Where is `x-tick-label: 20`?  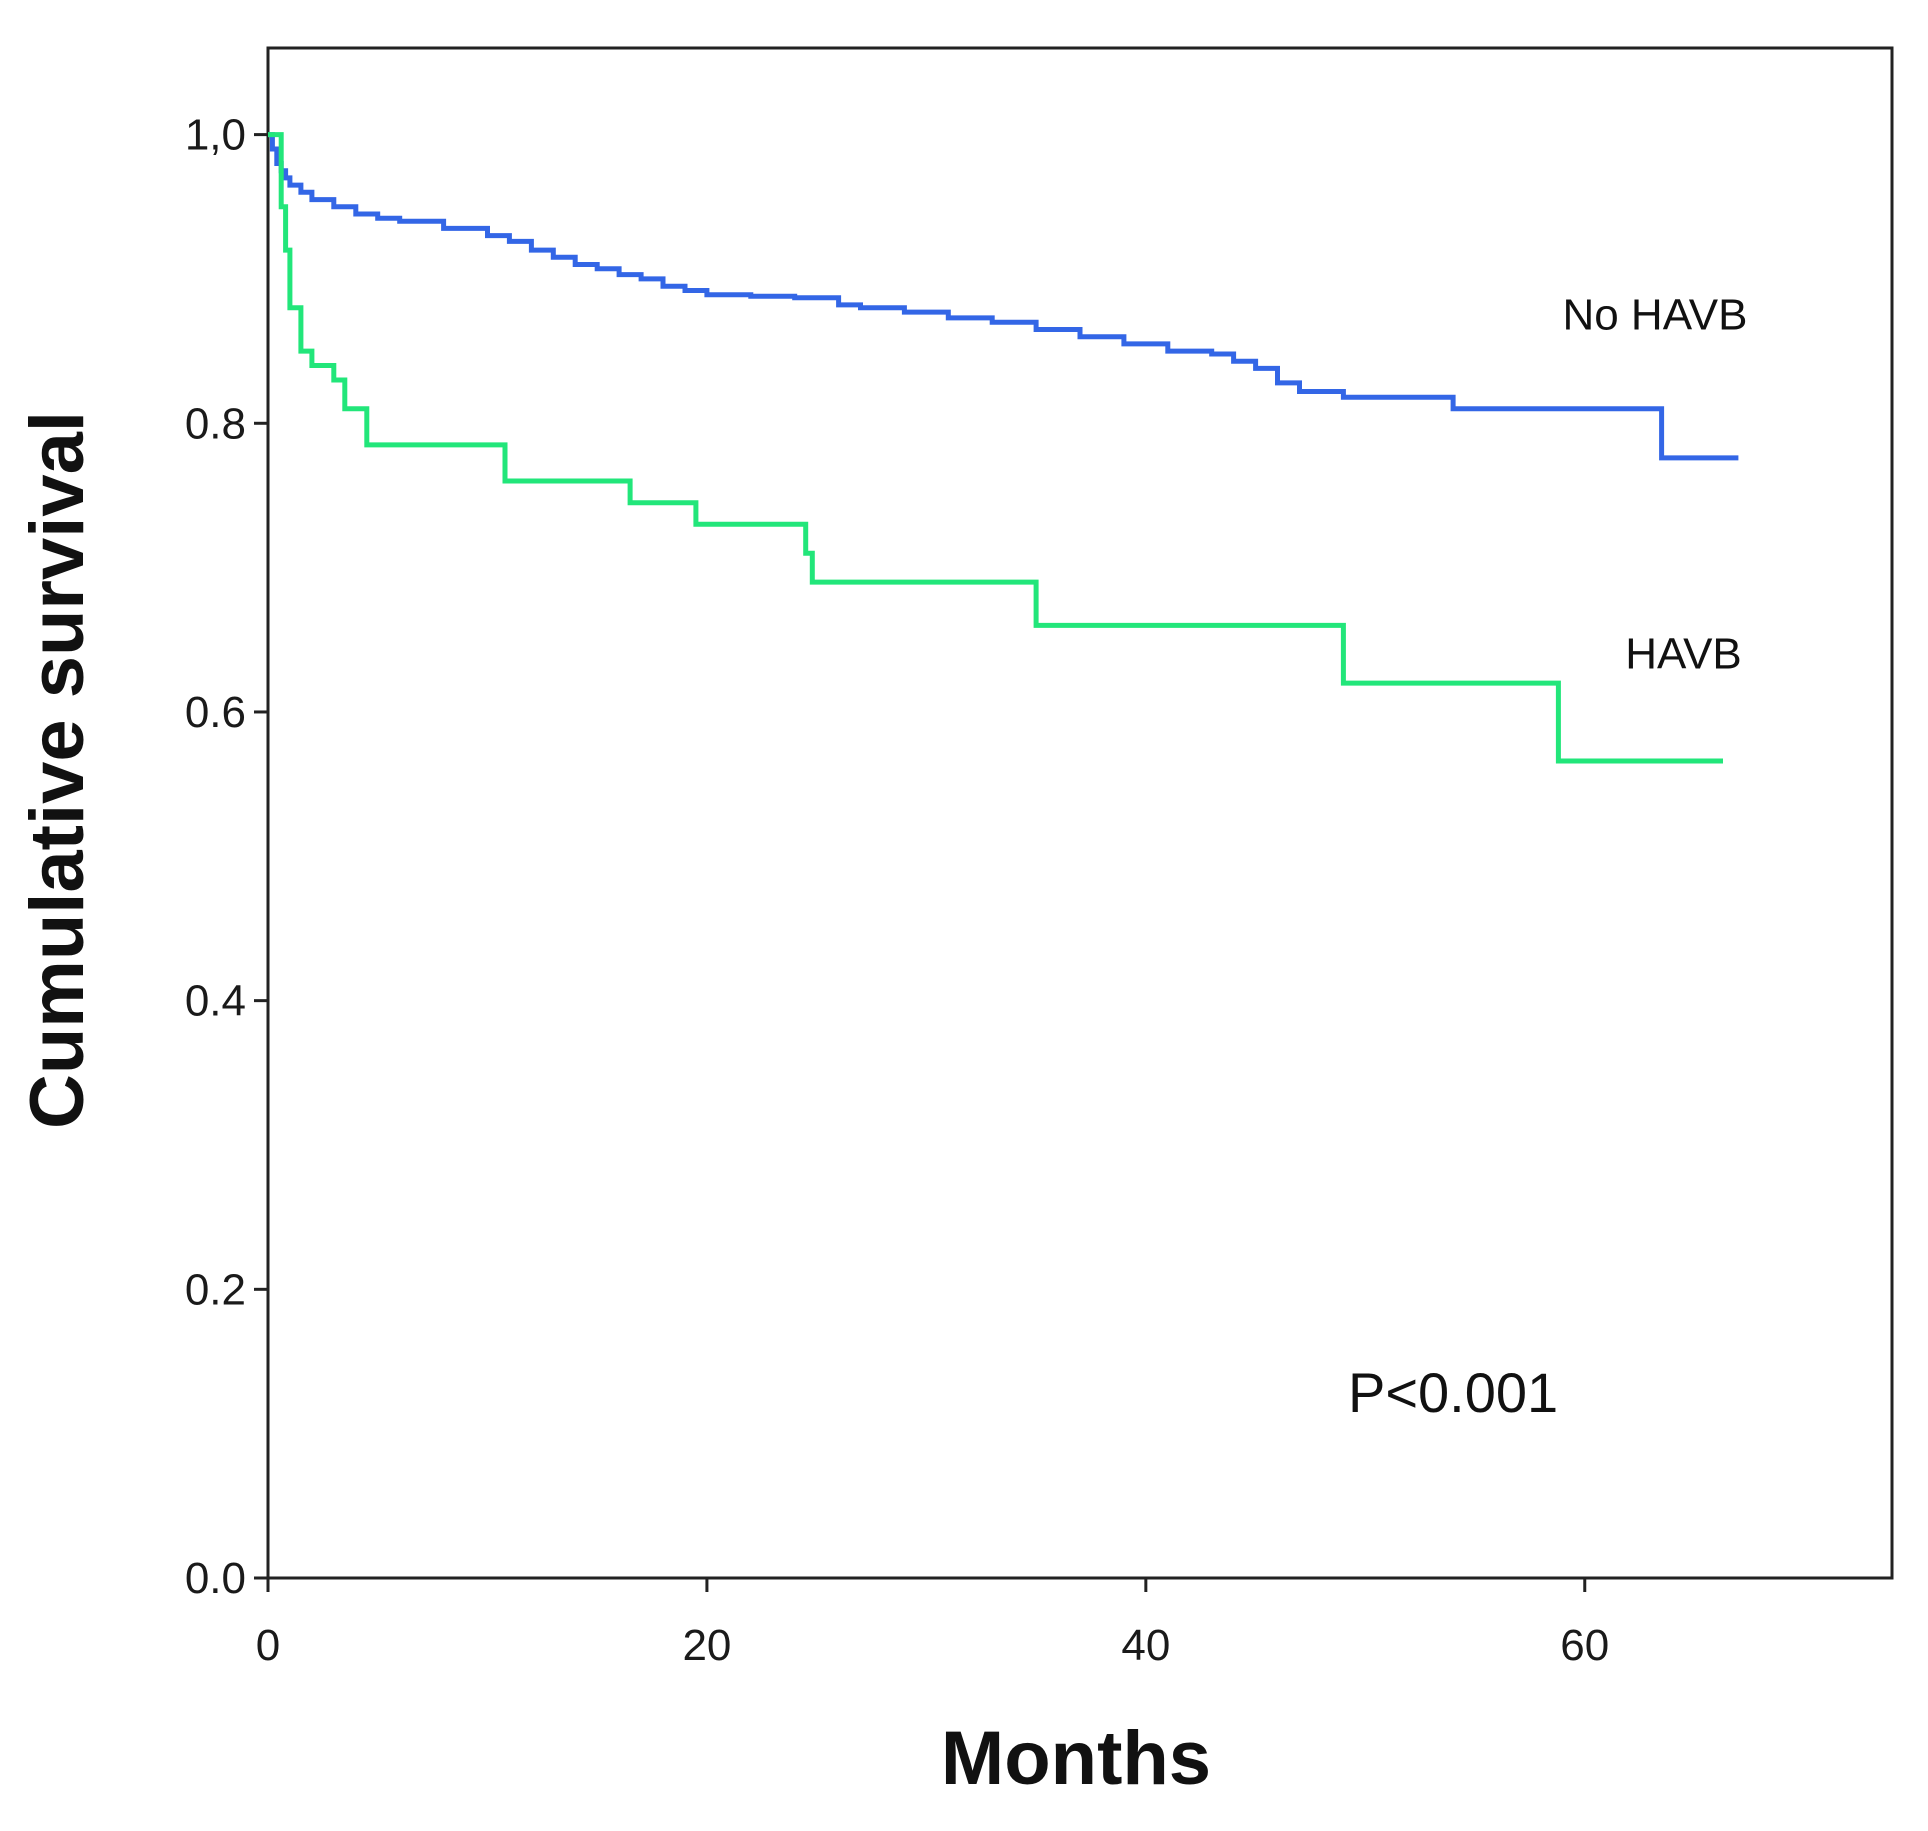
x-tick-label: 20 is located at coordinates (706, 1645).